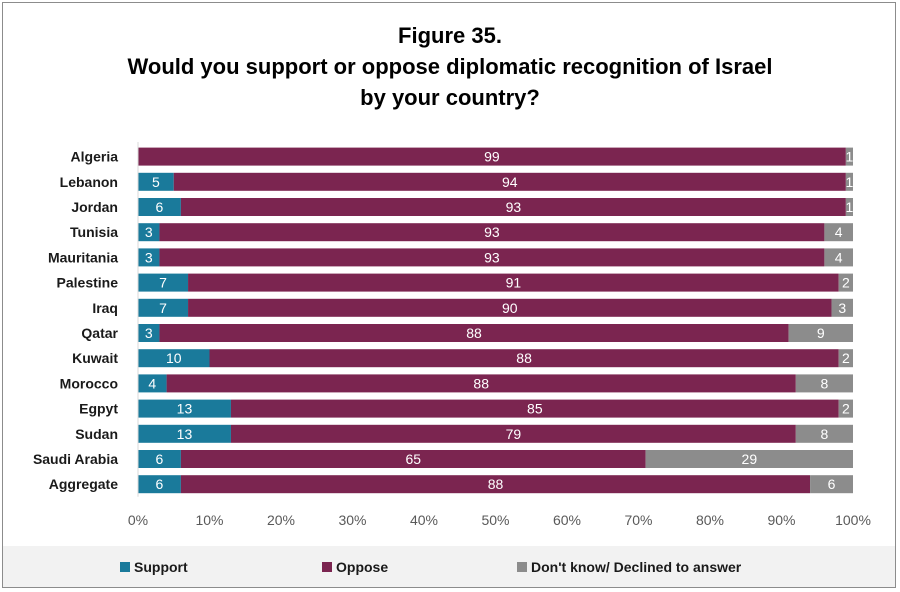 The image size is (900, 592). What do you see at coordinates (83, 484) in the screenshot?
I see `category-label: Aggregate` at bounding box center [83, 484].